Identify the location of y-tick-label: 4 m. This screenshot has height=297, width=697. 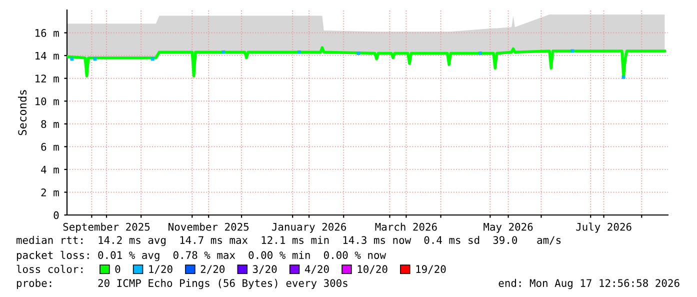
(50, 170).